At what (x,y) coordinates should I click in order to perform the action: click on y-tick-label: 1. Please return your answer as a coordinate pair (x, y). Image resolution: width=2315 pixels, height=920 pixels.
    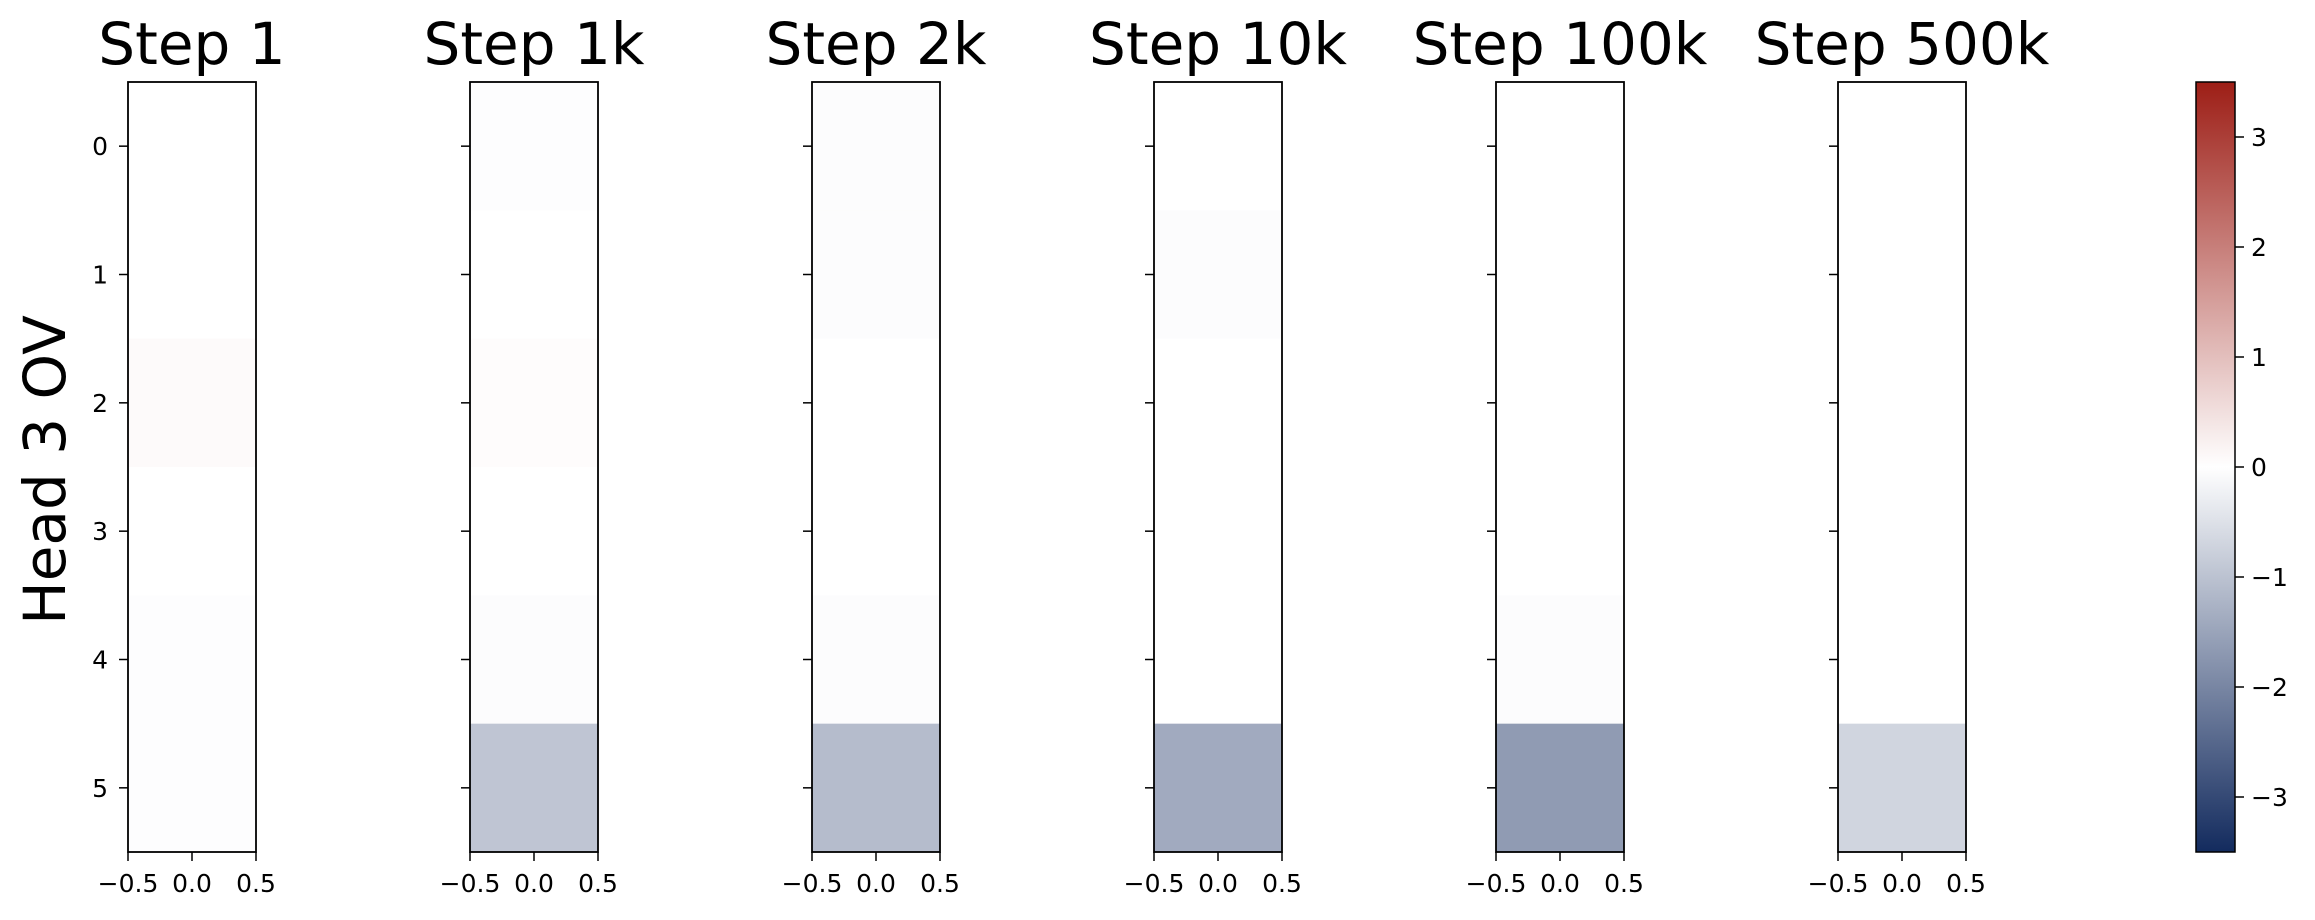
    Looking at the image, I should click on (100, 275).